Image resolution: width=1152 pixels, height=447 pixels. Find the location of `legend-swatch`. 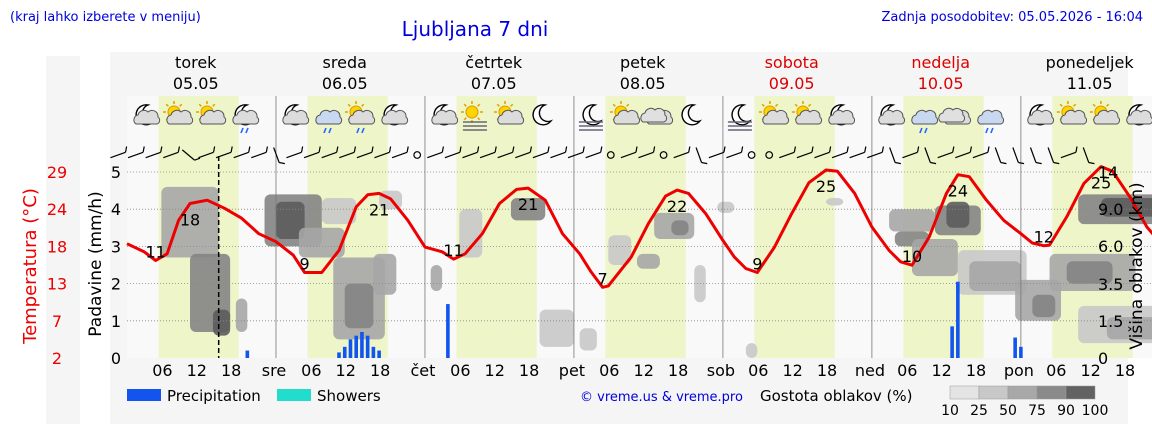

legend-swatch is located at coordinates (144, 395).